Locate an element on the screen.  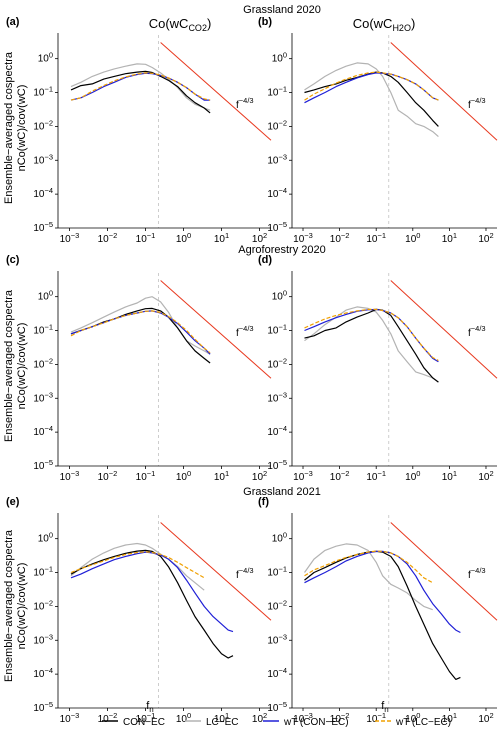
y-tick-label-0-2: 10⁻² is located at coordinates (43, 125).